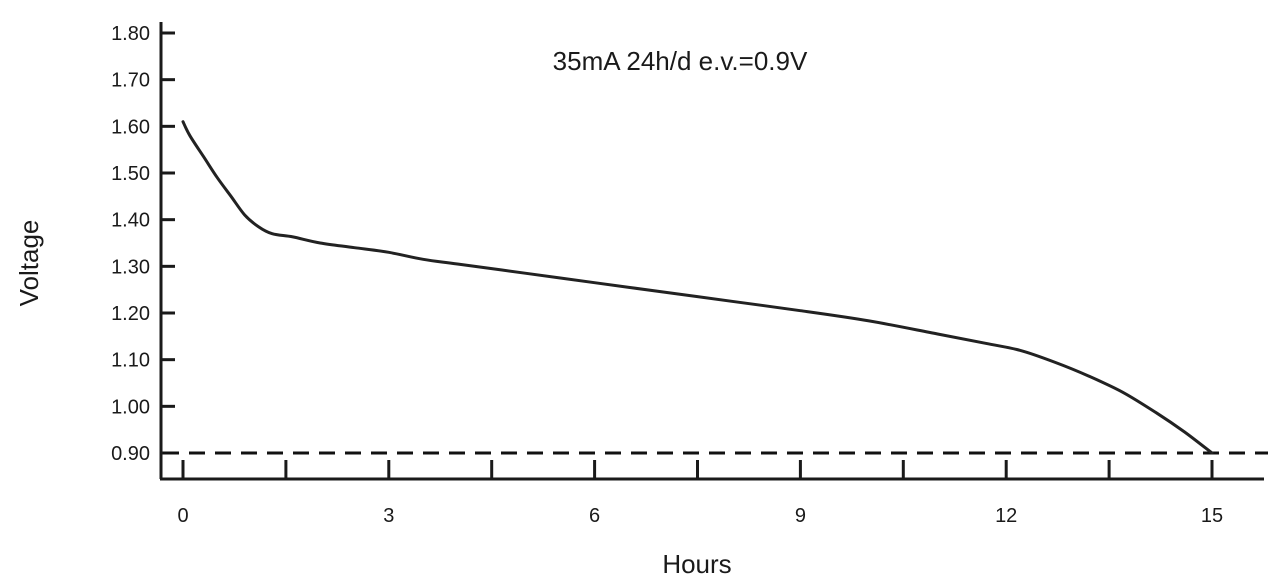 The height and width of the screenshot is (581, 1275). What do you see at coordinates (143, 244) in the screenshot?
I see `y-ticks: 0.90 1.00 1.10 1.20 1.30 1.40 1.50 1.60 1.70 1.80` at bounding box center [143, 244].